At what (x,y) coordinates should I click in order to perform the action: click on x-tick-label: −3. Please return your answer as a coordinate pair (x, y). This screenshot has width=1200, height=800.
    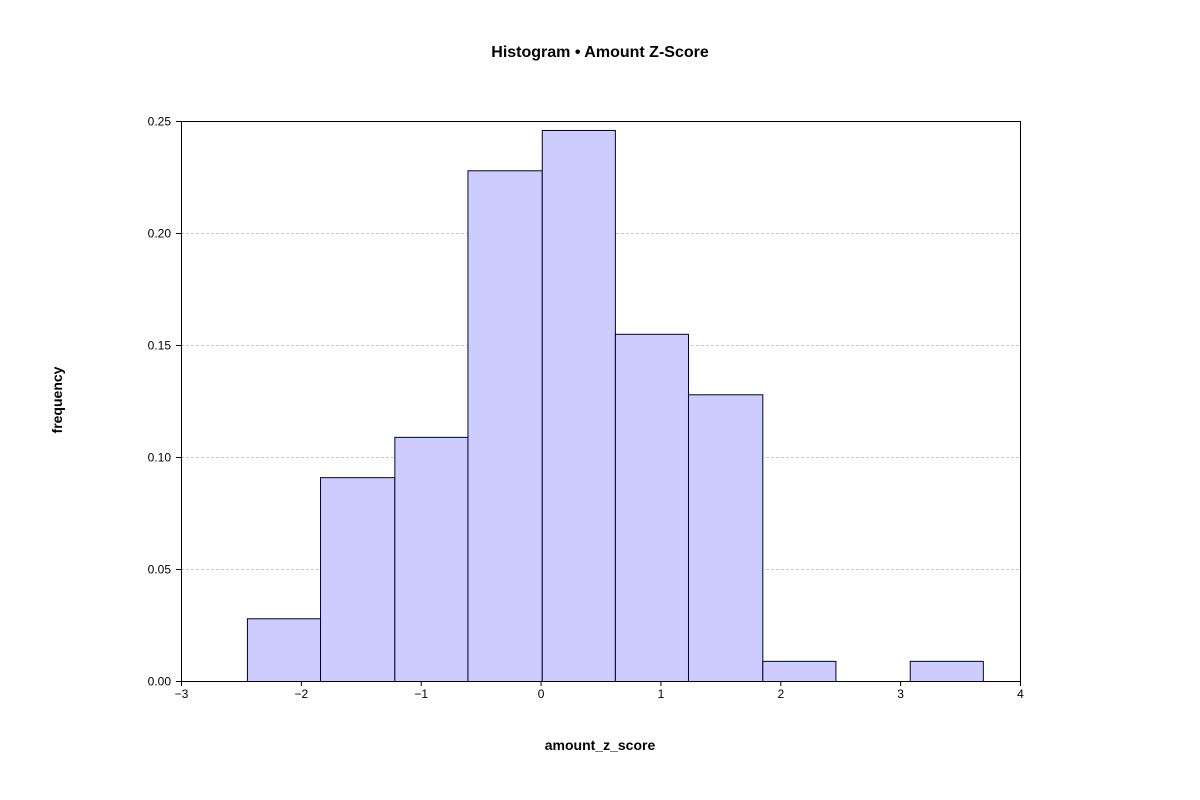
    Looking at the image, I should click on (182, 694).